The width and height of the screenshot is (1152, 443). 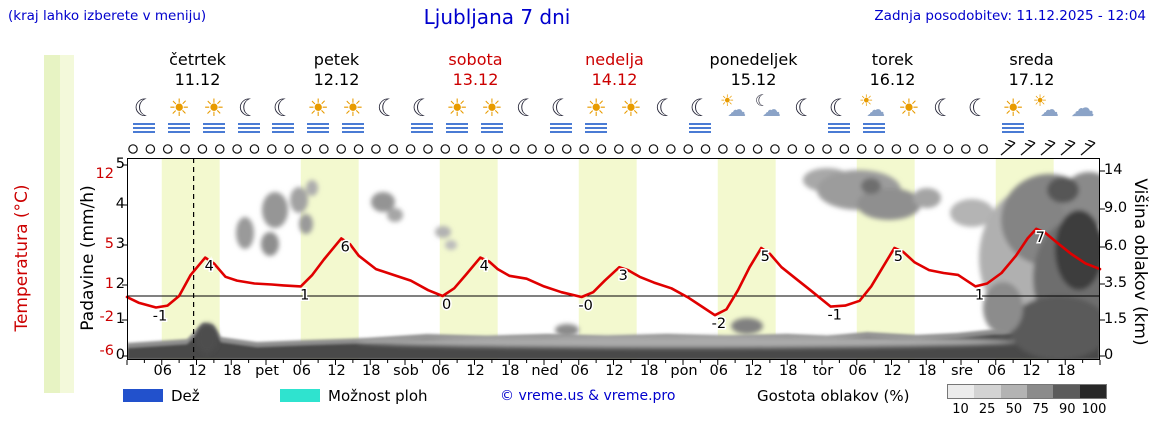 I want to click on temperature-point-label: 5, so click(x=765, y=257).